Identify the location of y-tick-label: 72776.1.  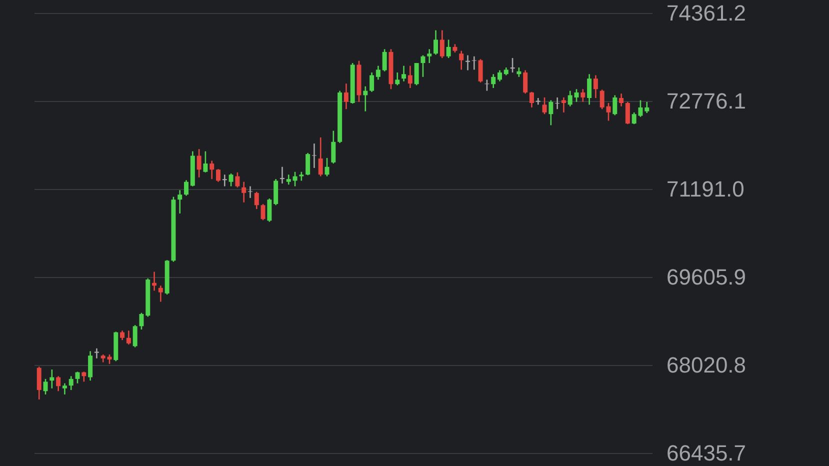
(706, 101).